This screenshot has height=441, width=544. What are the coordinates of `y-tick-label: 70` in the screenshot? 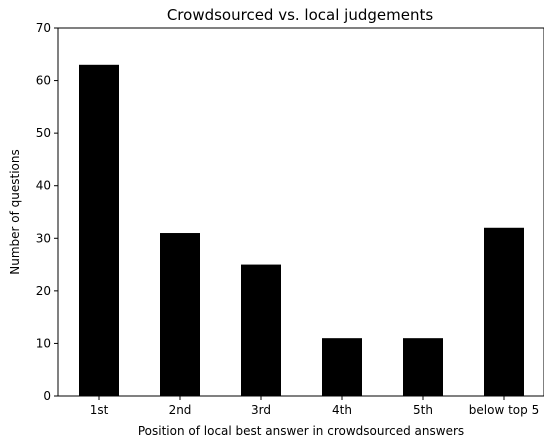 It's located at (43, 28).